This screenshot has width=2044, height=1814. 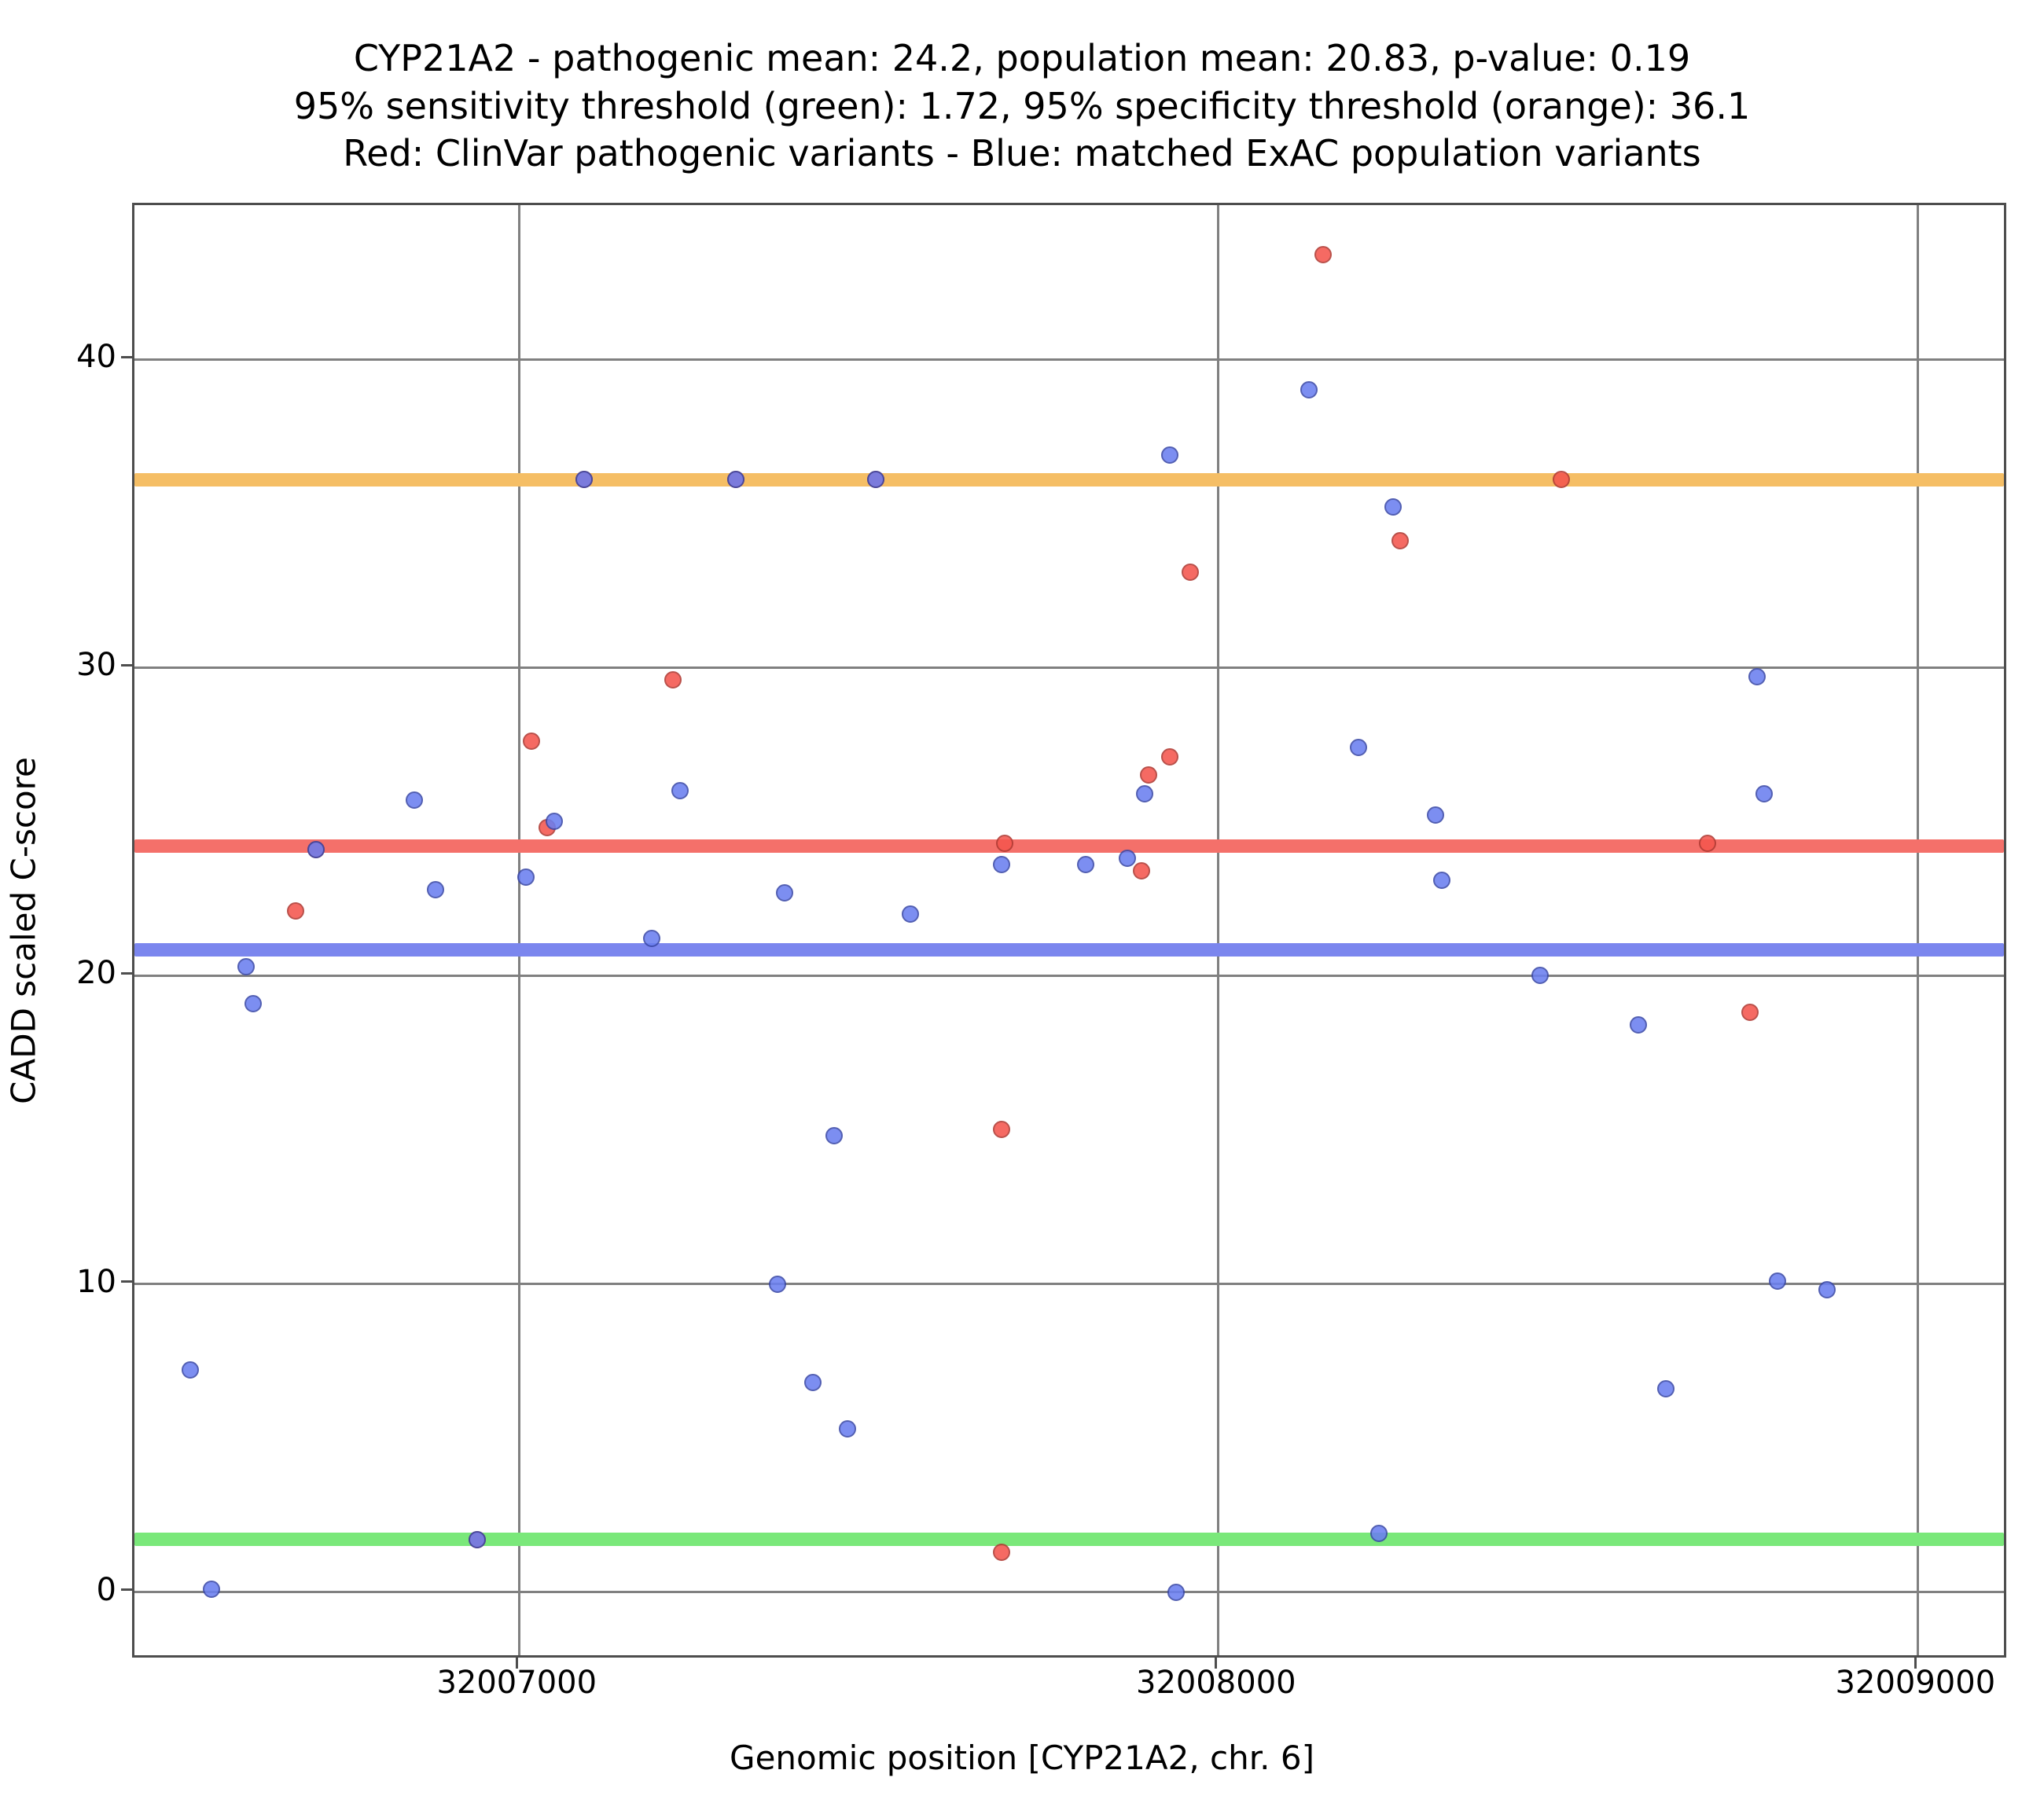 What do you see at coordinates (96, 357) in the screenshot?
I see `y-tick-label: 40` at bounding box center [96, 357].